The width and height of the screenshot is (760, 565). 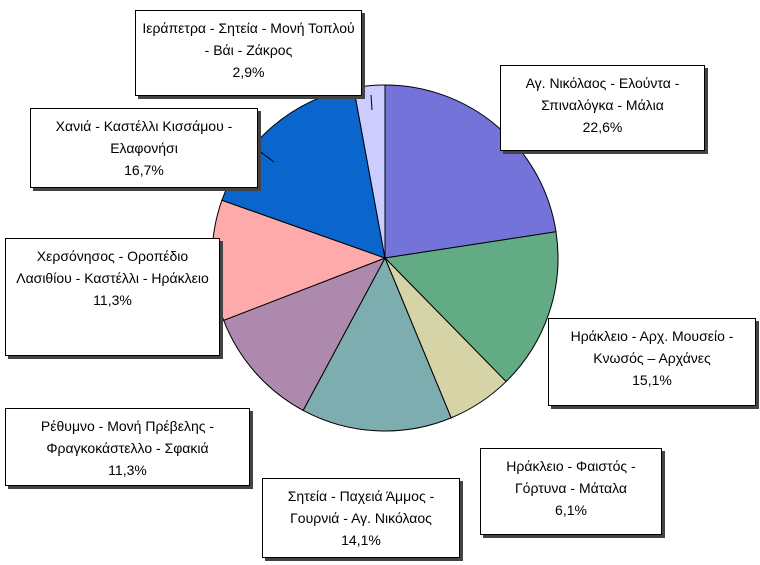 I want to click on value-label: 15,1%, so click(x=652, y=380).